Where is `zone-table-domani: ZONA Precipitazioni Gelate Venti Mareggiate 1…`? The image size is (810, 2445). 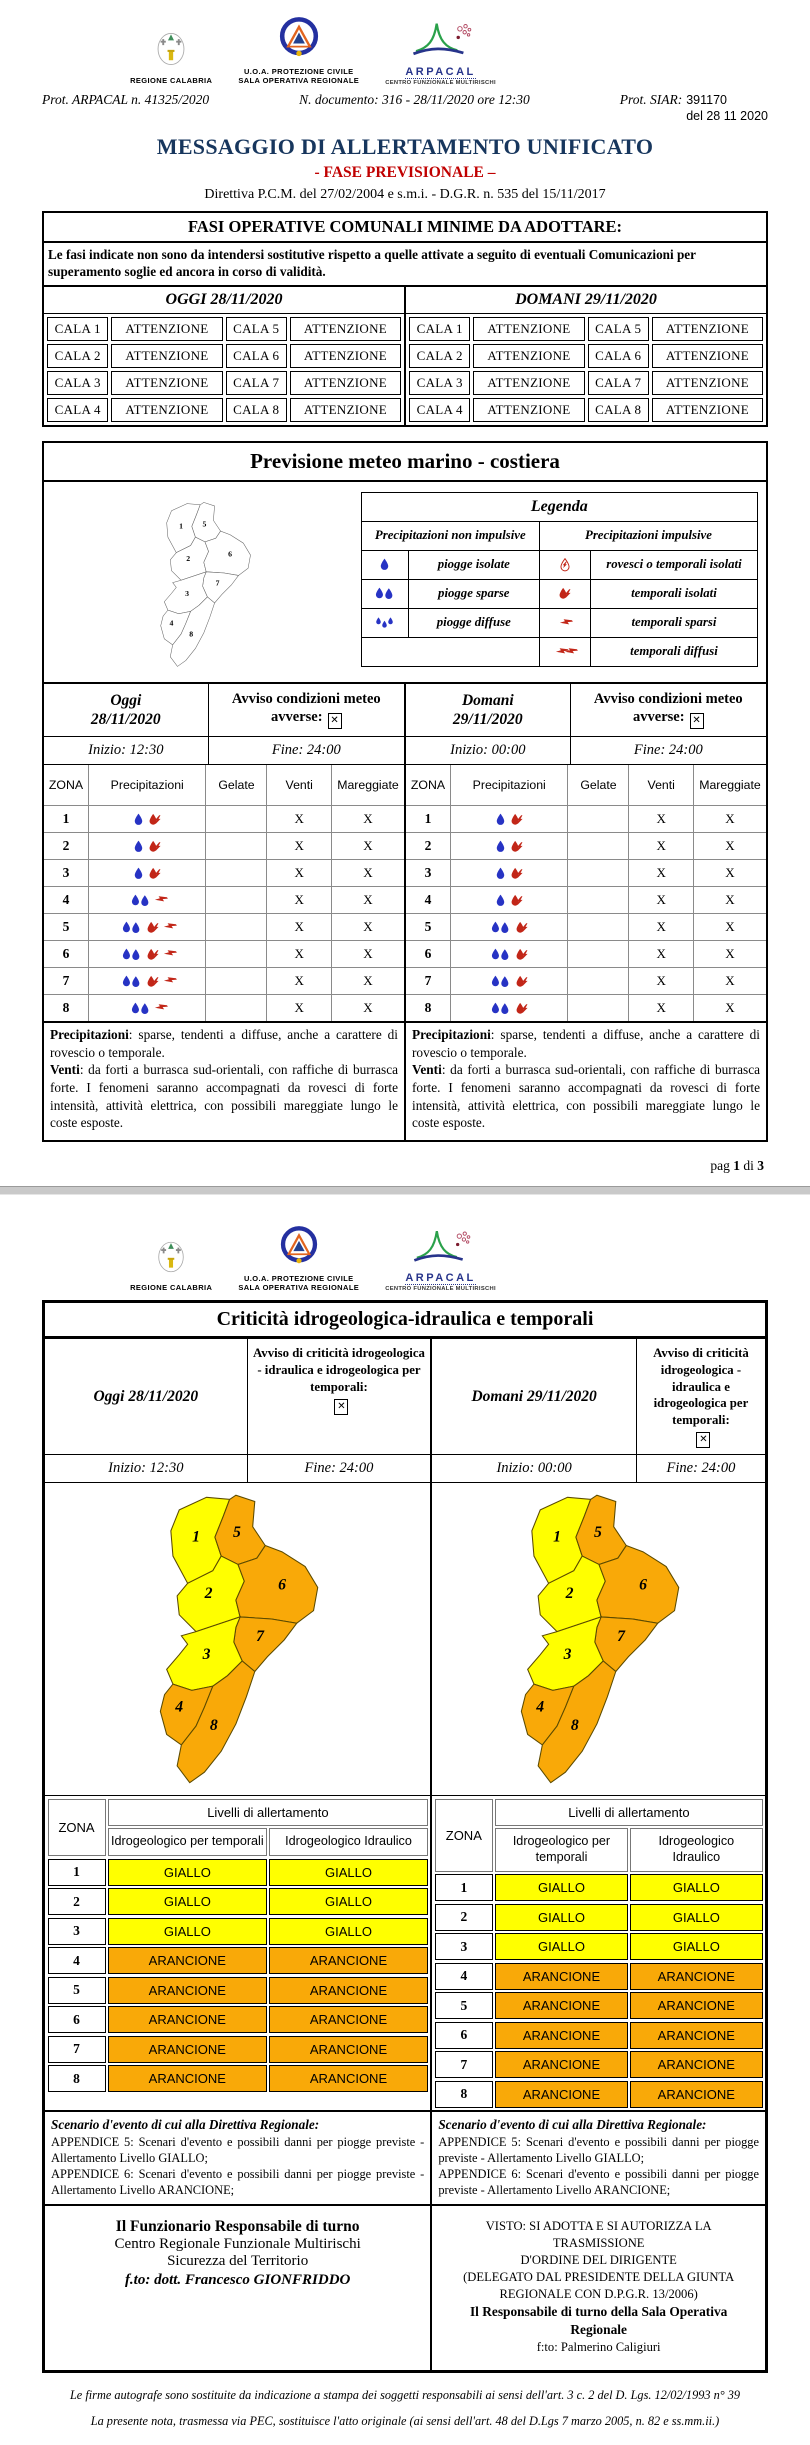
zone-table-domani: ZONA Precipitazioni Gelate Venti Mareggiate 1… is located at coordinates (586, 893).